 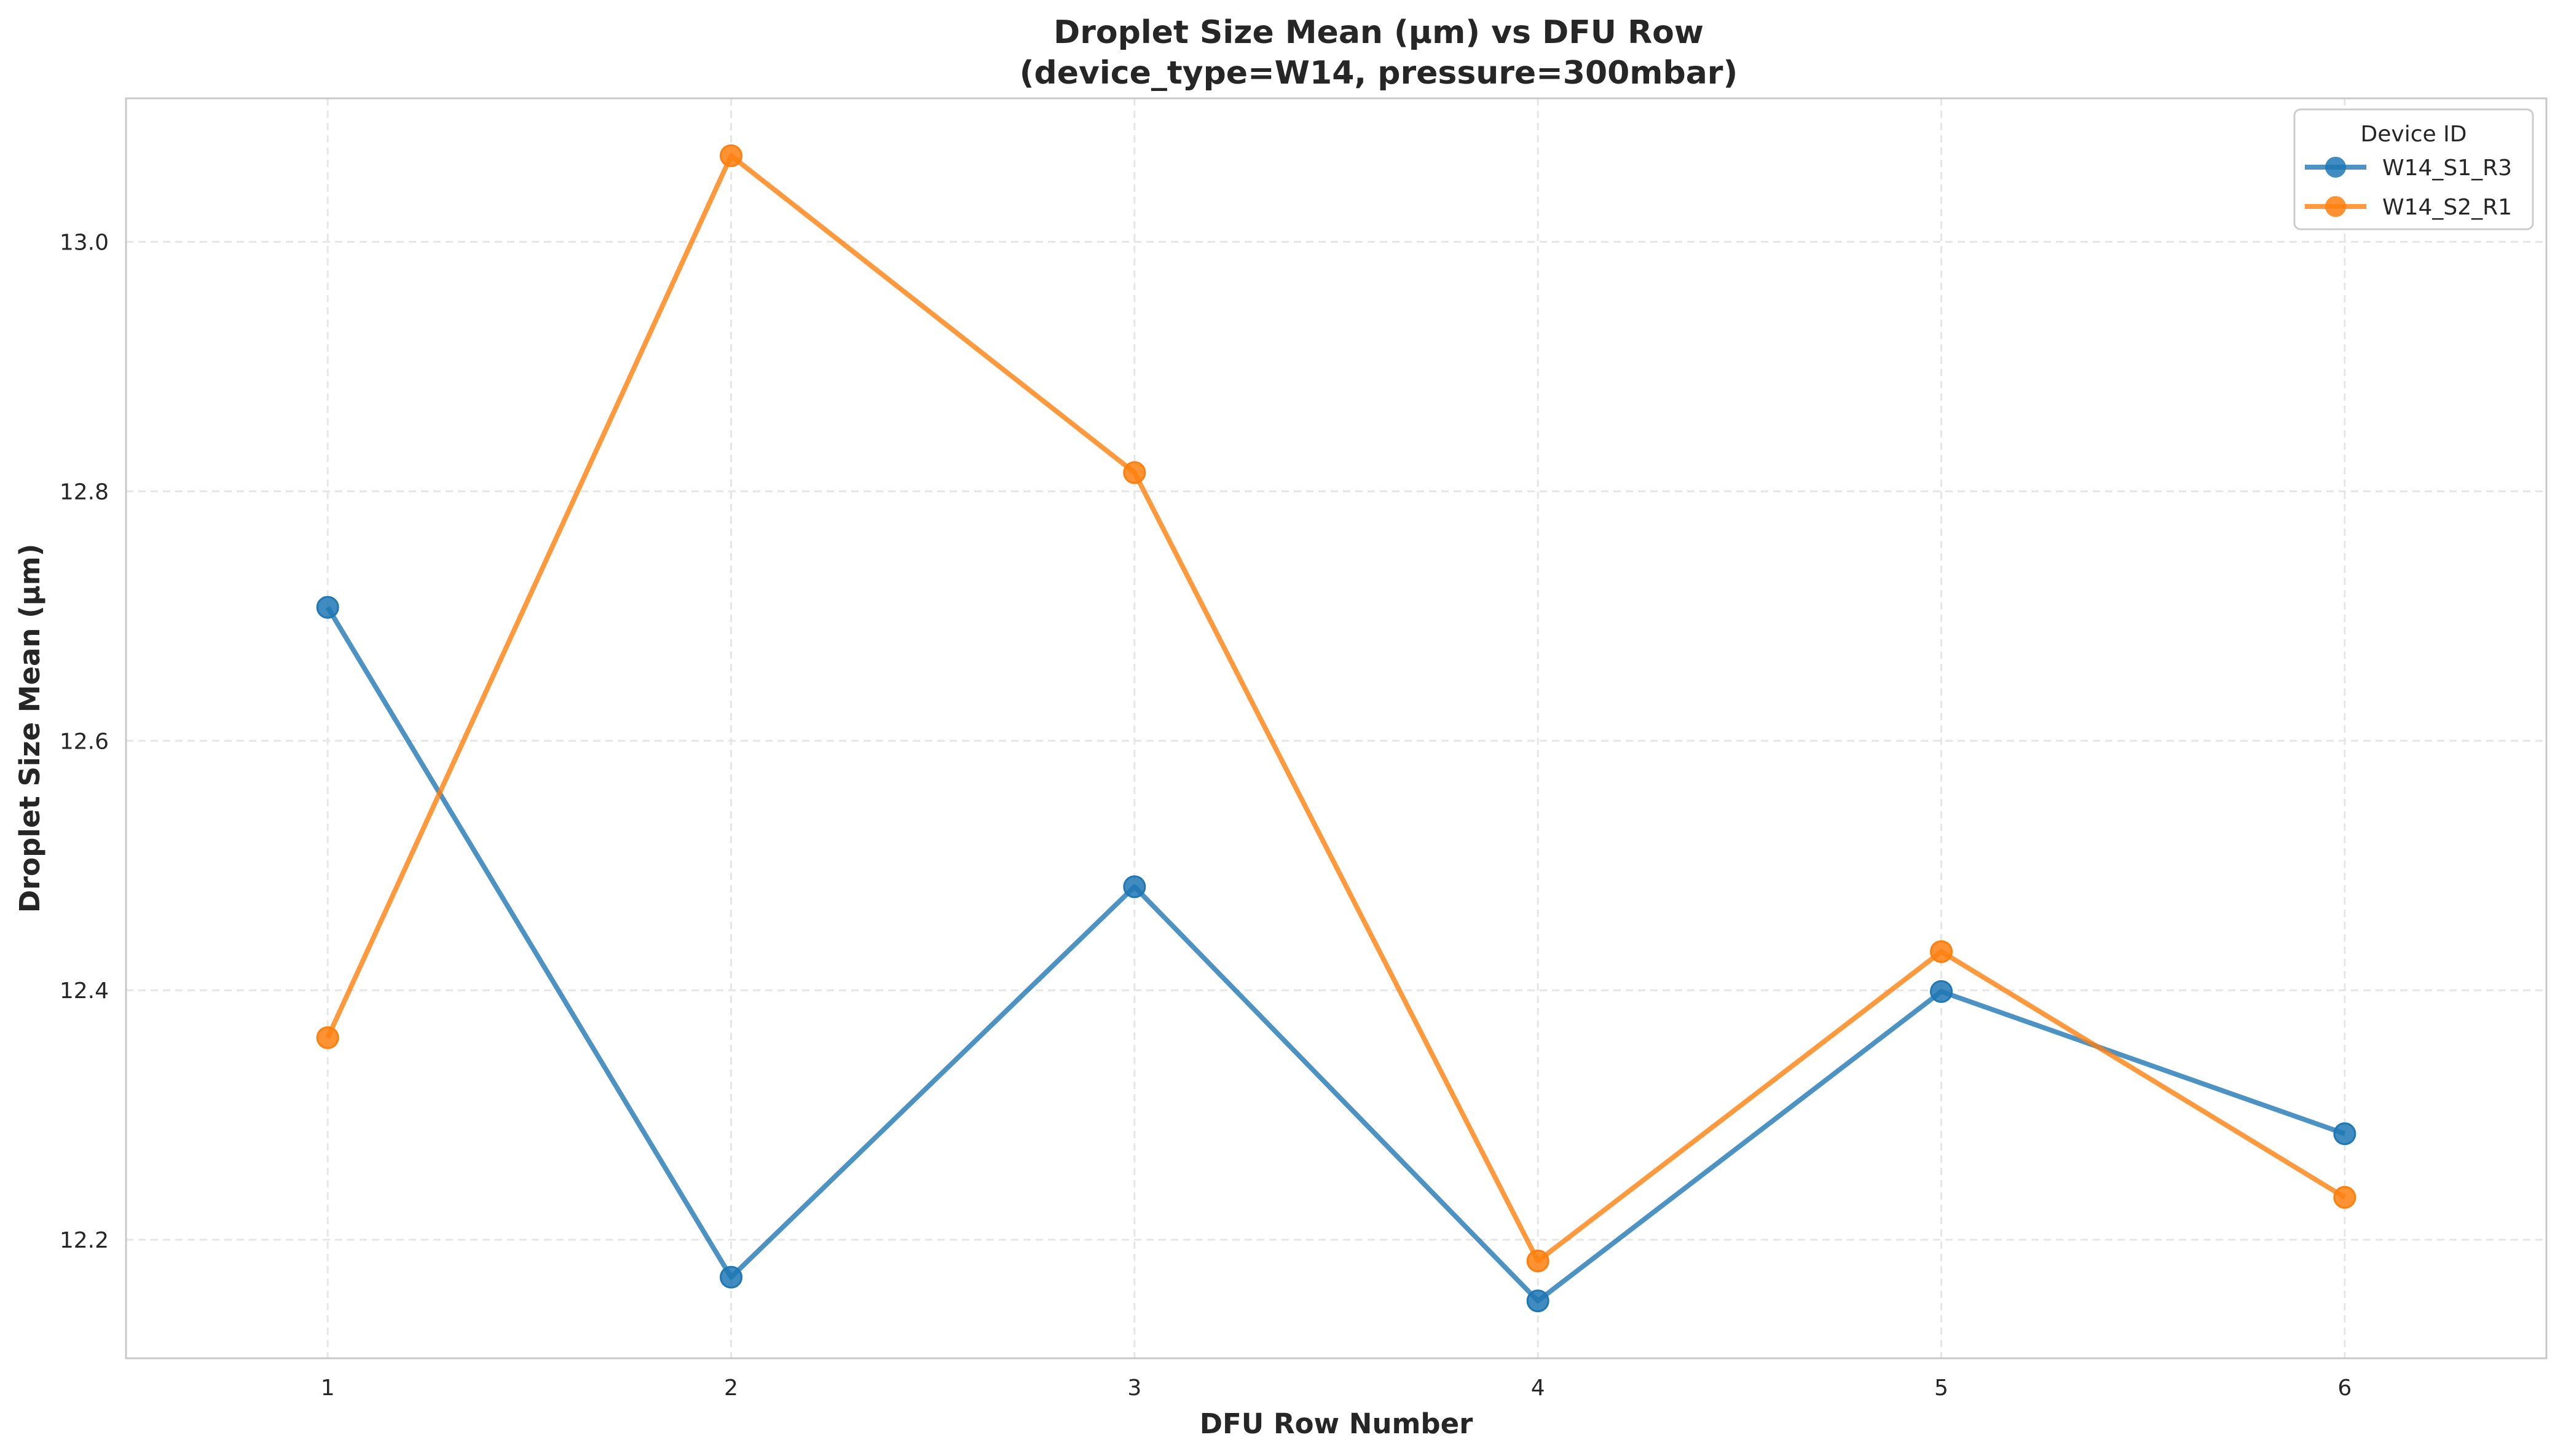 I want to click on legend-label: W14_S2_R1, so click(x=2447, y=207).